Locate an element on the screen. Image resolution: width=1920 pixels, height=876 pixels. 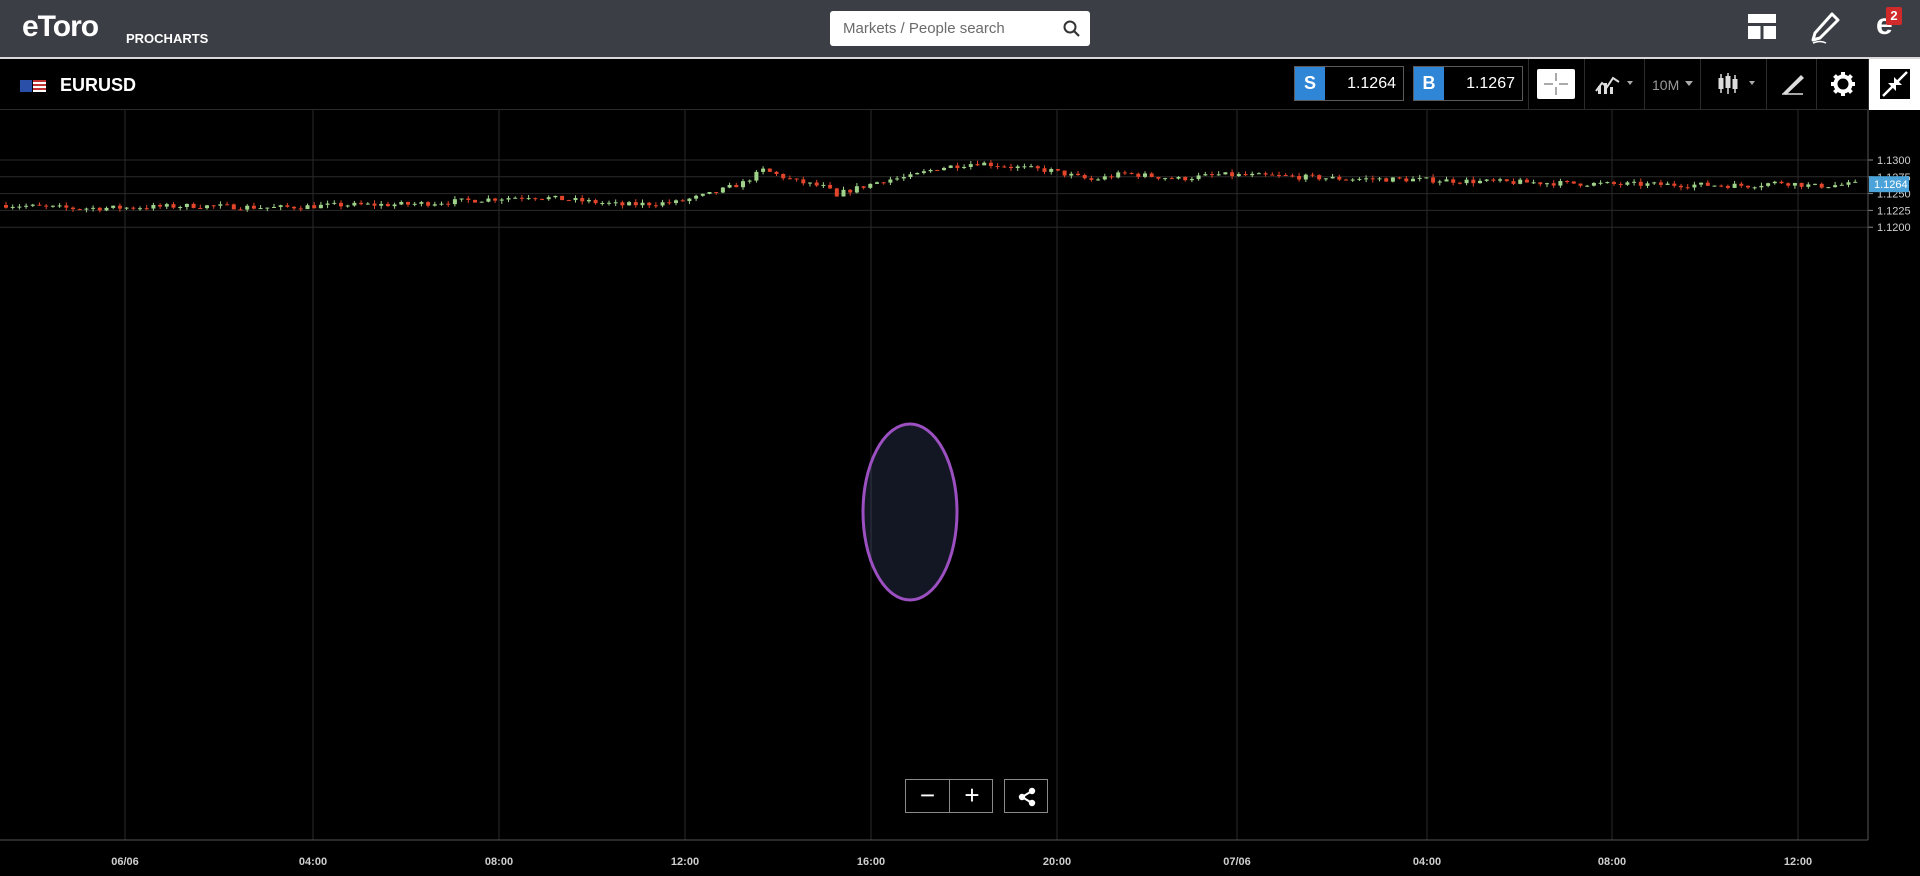
zoom-out-button: − is located at coordinates (928, 796).